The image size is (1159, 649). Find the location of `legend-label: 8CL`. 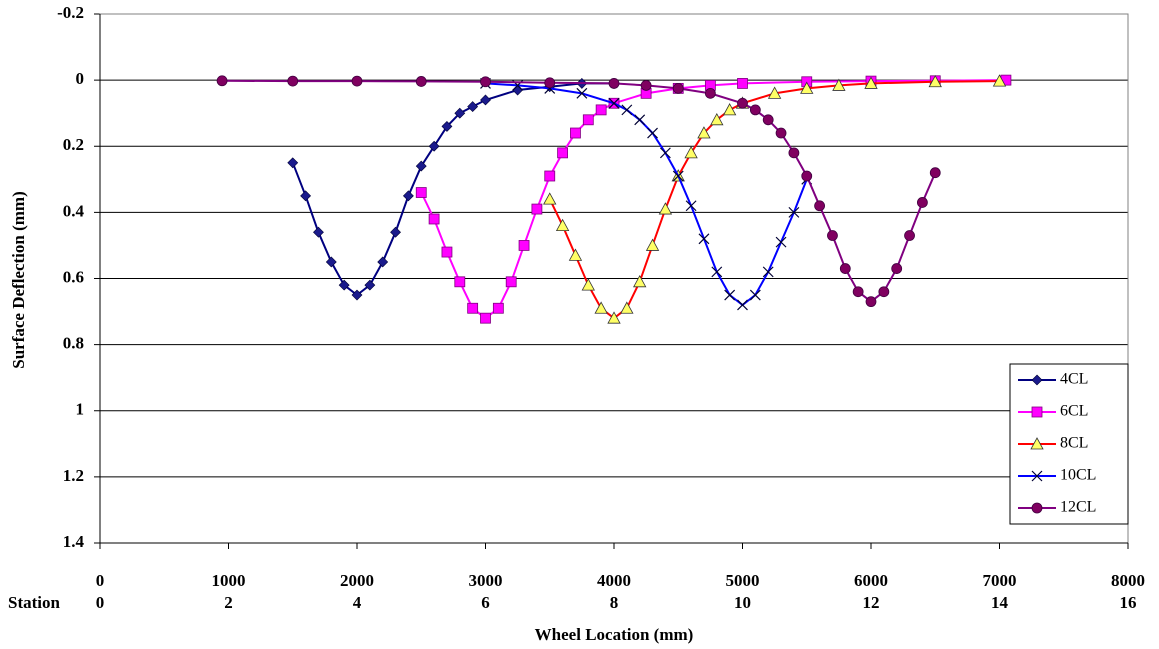

legend-label: 8CL is located at coordinates (1074, 443).